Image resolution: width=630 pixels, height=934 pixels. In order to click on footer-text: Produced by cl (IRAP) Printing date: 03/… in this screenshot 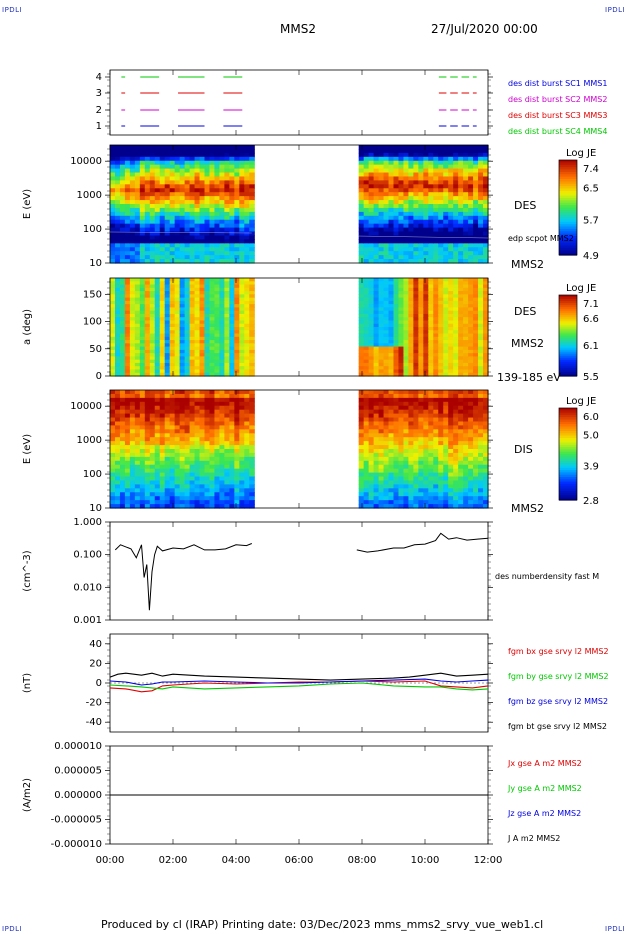, I will do `click(322, 924)`.